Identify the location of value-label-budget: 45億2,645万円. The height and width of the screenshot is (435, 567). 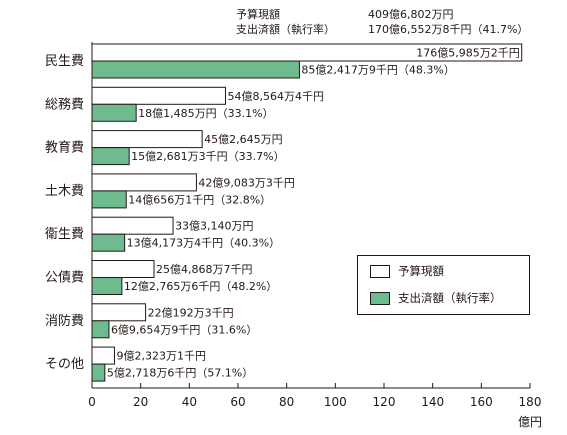
(243, 139).